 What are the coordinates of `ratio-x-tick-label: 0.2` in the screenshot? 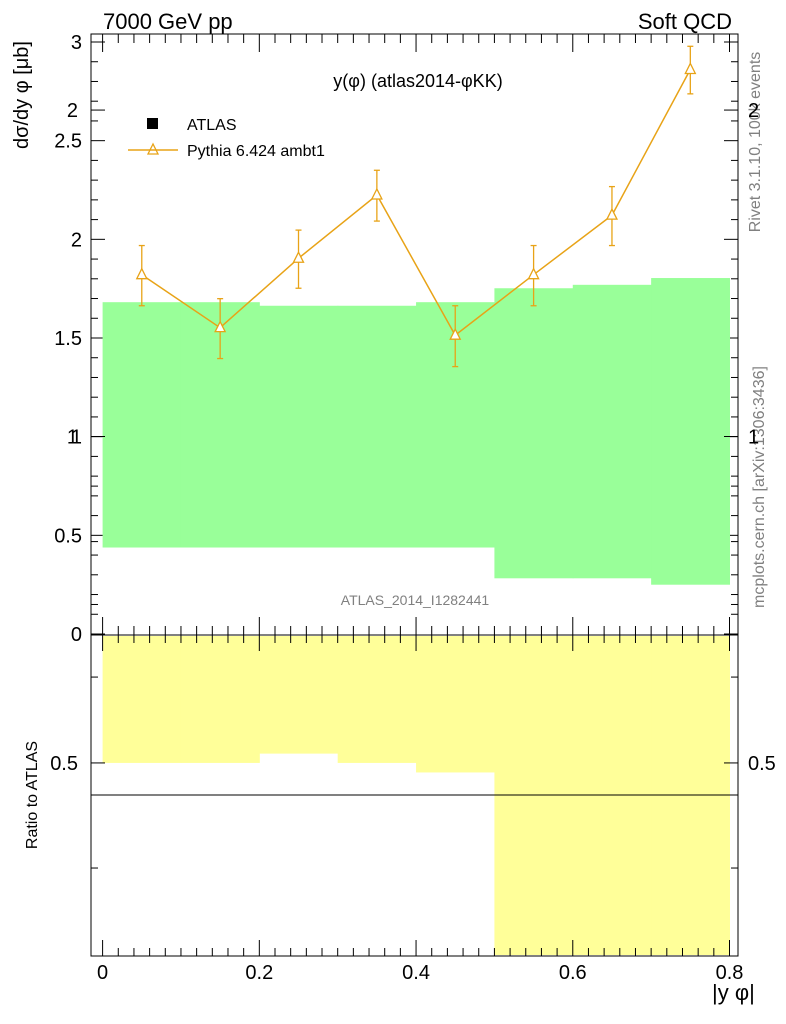 It's located at (259, 973).